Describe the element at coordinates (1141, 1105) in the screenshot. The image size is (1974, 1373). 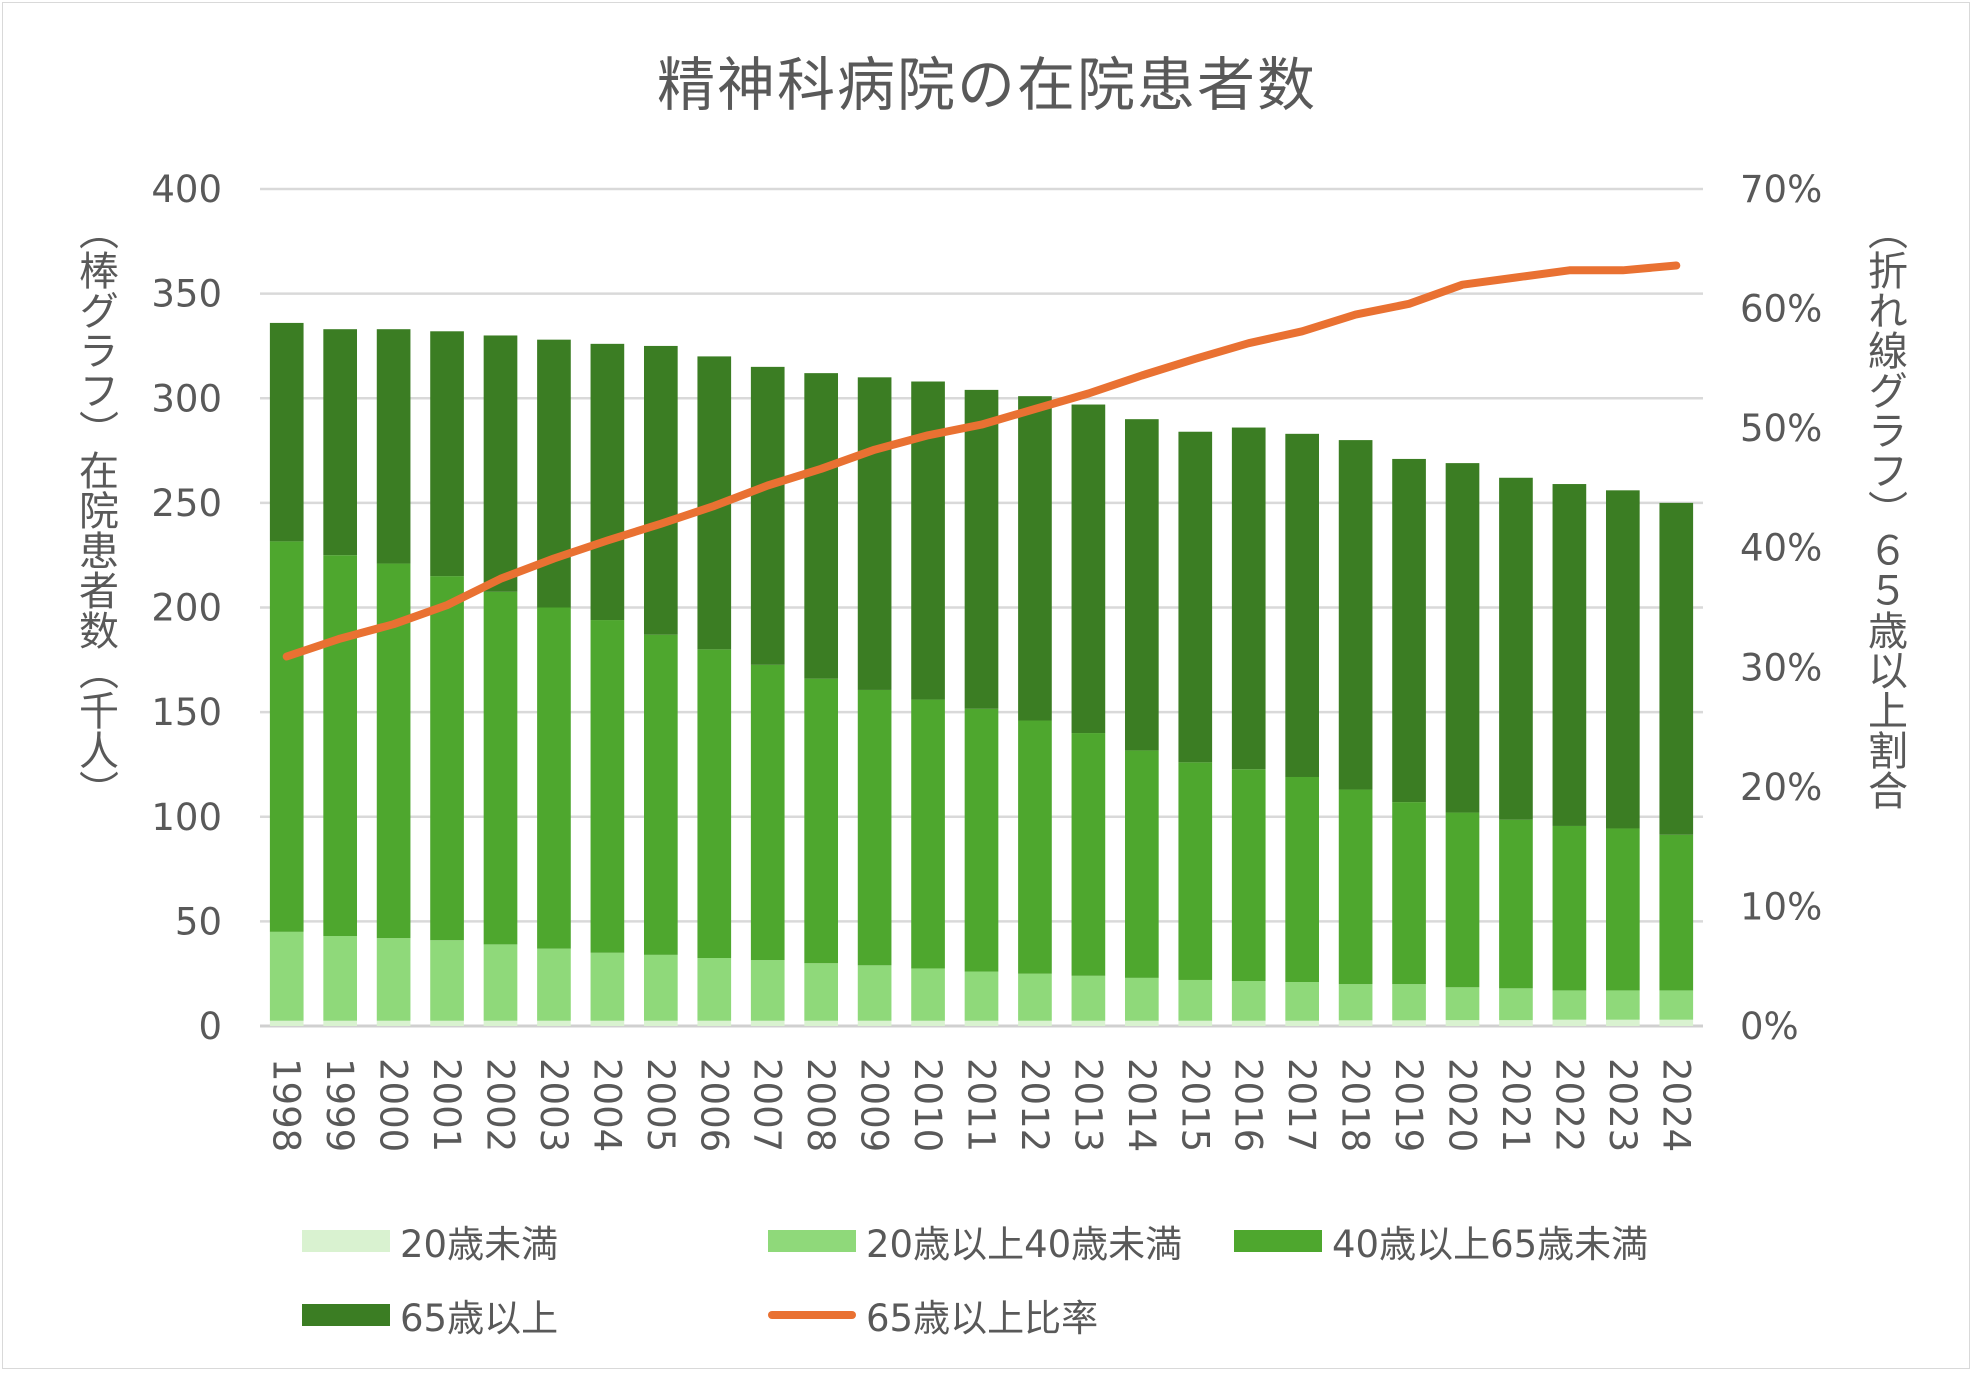
I see `x-tick-label: 2014` at that location.